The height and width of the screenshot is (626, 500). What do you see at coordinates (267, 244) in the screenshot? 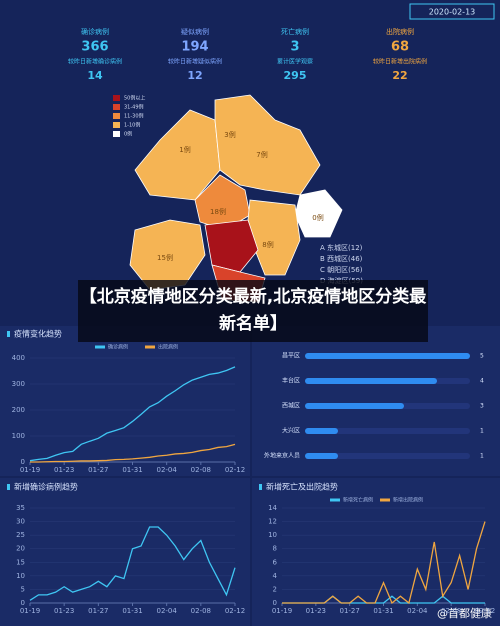
I see `map-label: 8例` at bounding box center [267, 244].